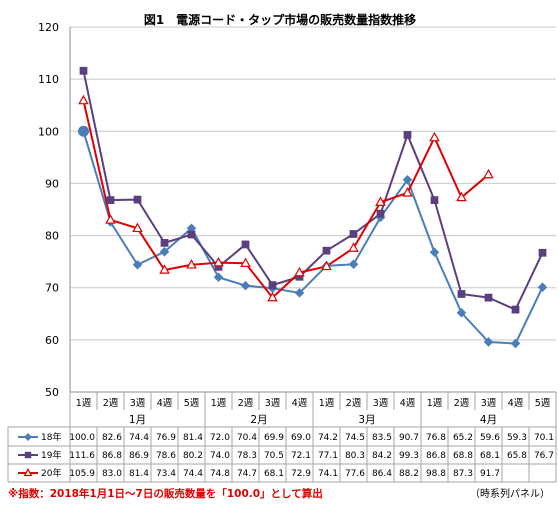 Image resolution: width=559 pixels, height=510 pixels. I want to click on table-cell: 59.3, so click(517, 438).